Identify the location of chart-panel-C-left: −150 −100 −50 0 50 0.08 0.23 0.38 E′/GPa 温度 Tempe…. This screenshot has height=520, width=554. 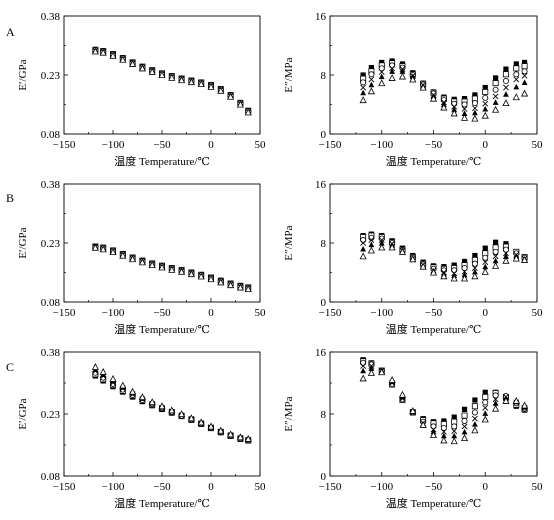
(141, 428).